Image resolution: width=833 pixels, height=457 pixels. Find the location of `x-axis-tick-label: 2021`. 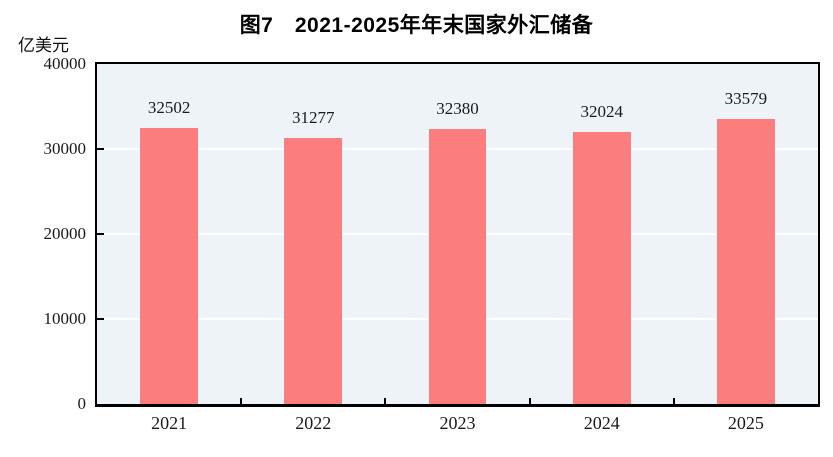

x-axis-tick-label: 2021 is located at coordinates (169, 423).